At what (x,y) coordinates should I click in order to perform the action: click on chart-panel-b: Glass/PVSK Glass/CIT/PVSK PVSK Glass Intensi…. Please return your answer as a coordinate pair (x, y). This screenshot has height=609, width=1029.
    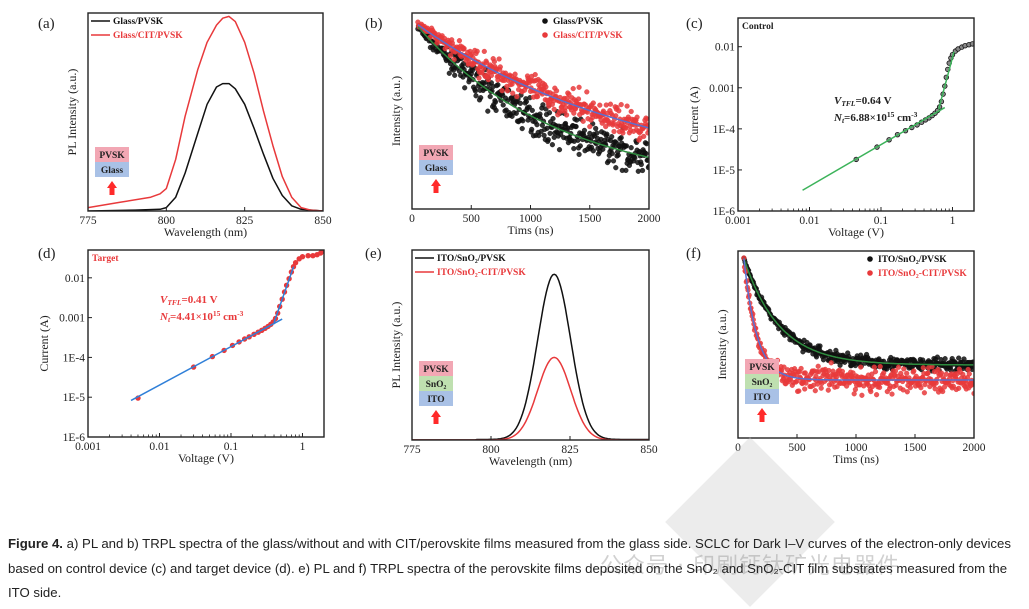
    Looking at the image, I should click on (513, 124).